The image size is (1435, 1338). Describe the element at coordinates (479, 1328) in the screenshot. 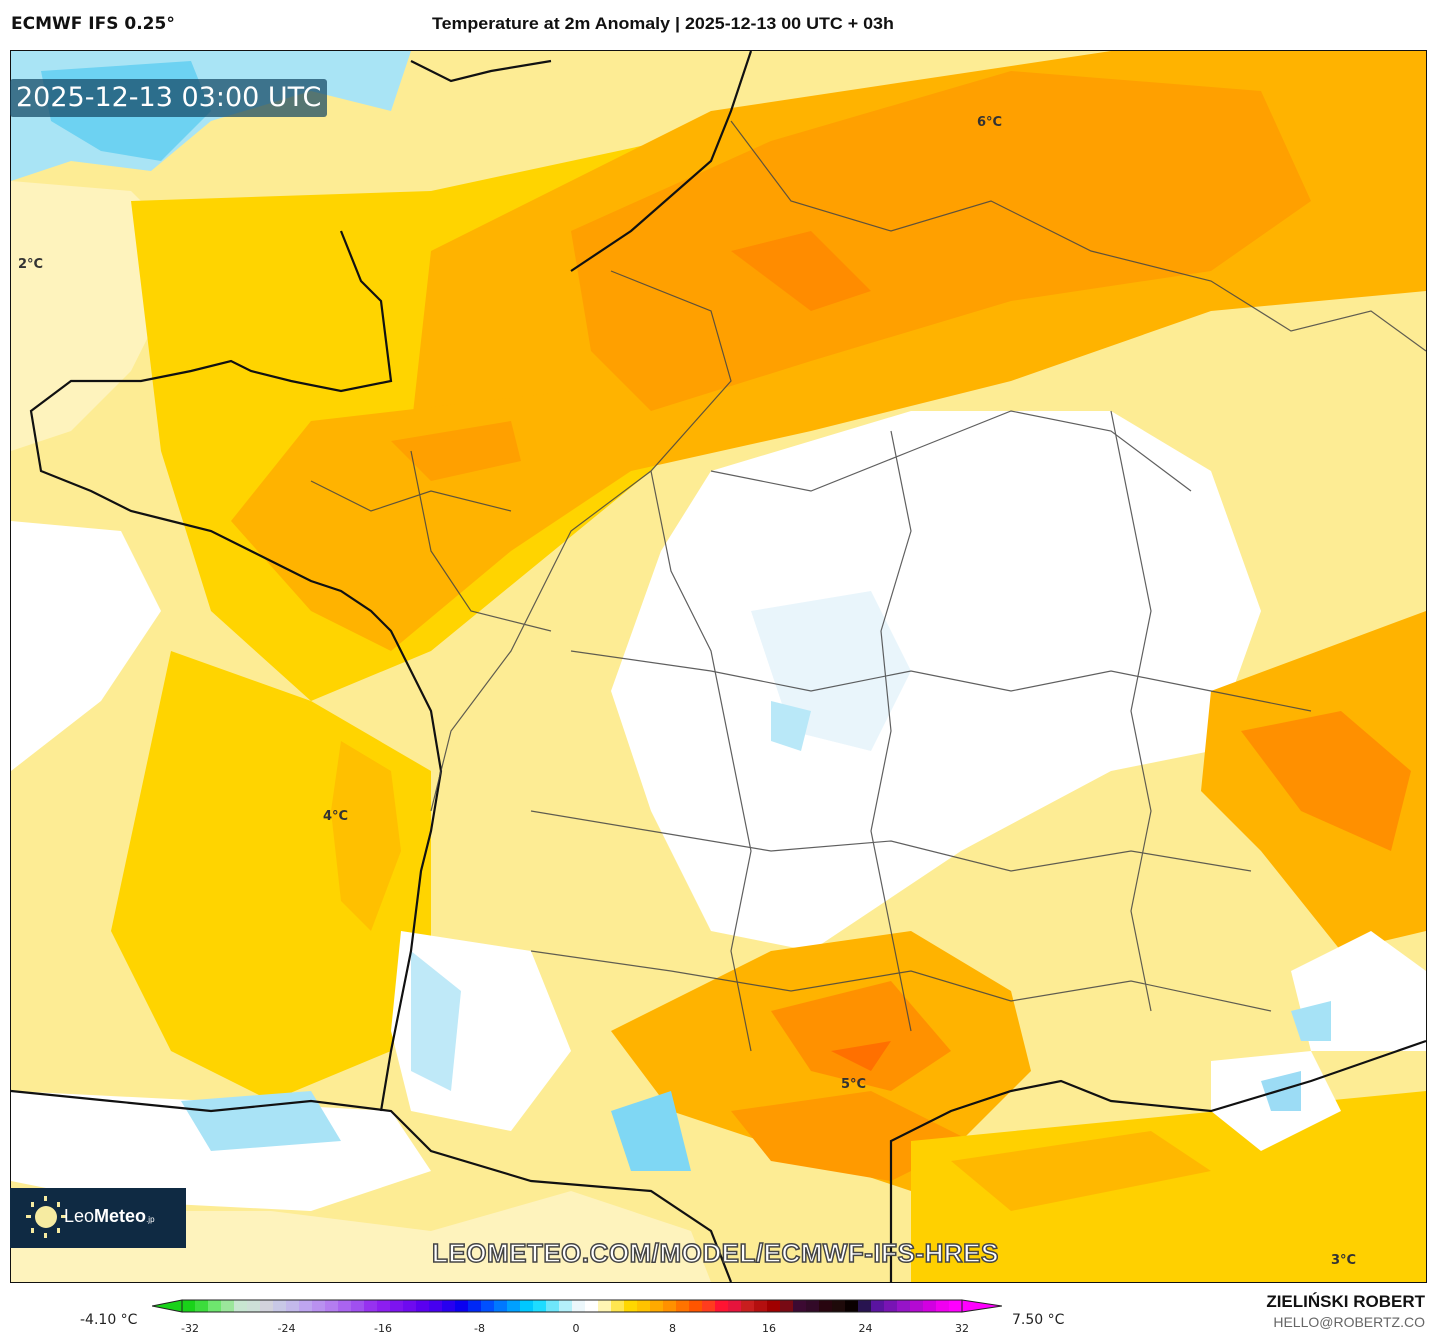

I see `colorbar-tick: -8` at that location.